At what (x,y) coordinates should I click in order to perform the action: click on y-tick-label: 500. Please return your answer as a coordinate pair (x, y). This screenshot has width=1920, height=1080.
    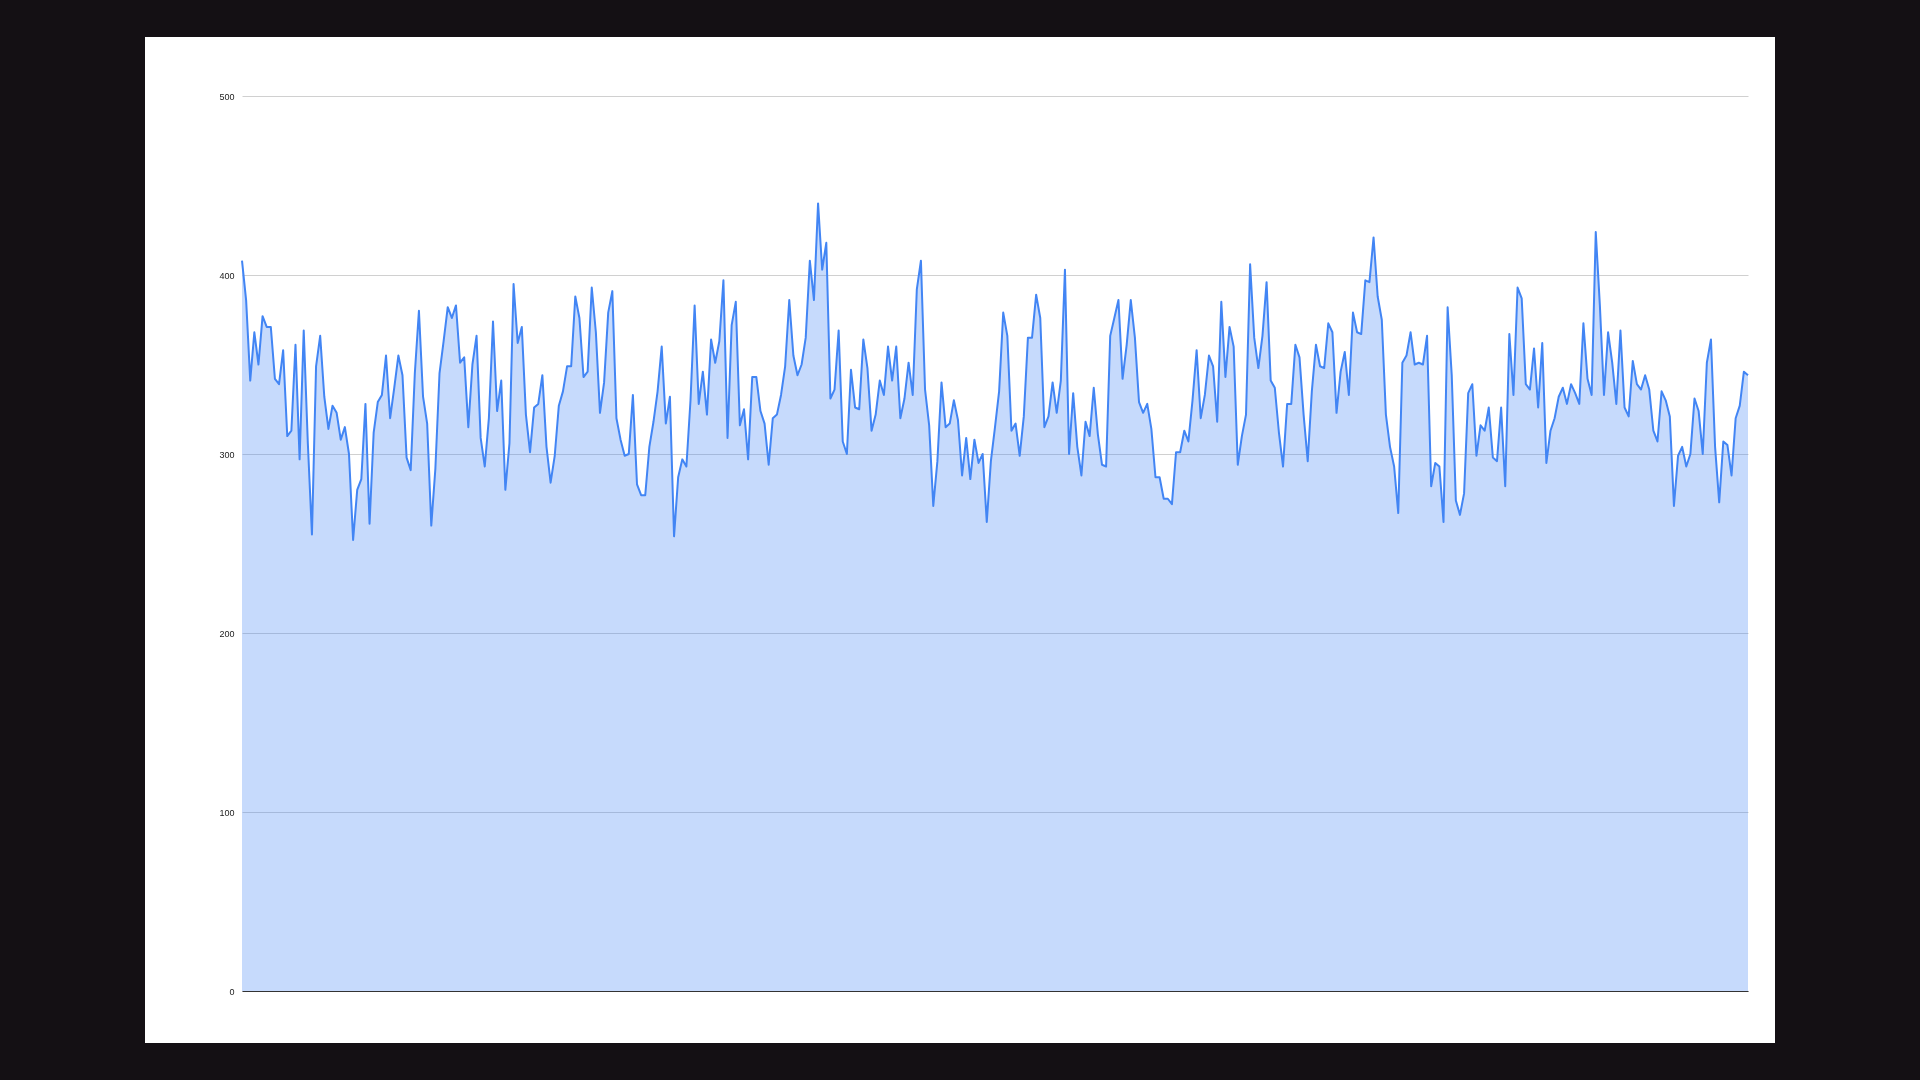
    Looking at the image, I should click on (227, 96).